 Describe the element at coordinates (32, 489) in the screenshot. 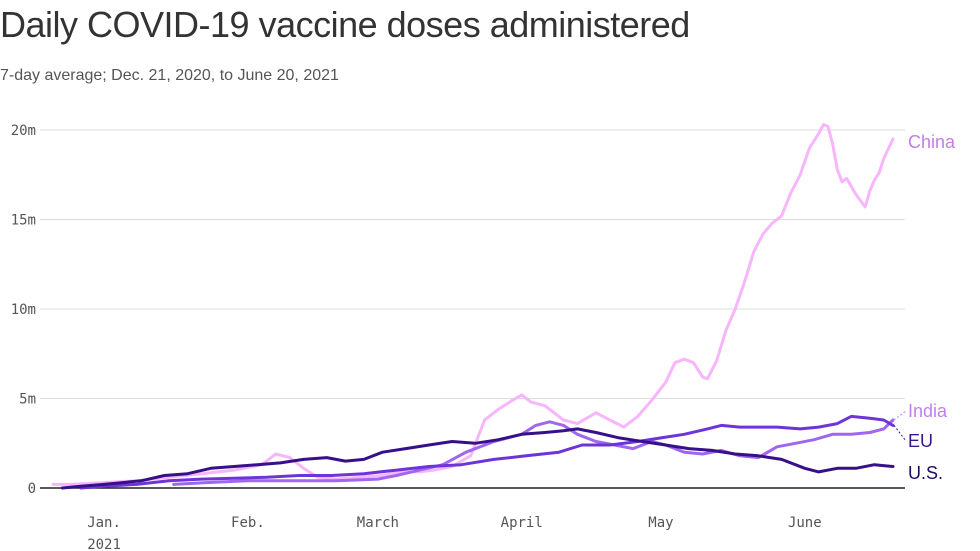

I see `y-tick-label: 0` at that location.